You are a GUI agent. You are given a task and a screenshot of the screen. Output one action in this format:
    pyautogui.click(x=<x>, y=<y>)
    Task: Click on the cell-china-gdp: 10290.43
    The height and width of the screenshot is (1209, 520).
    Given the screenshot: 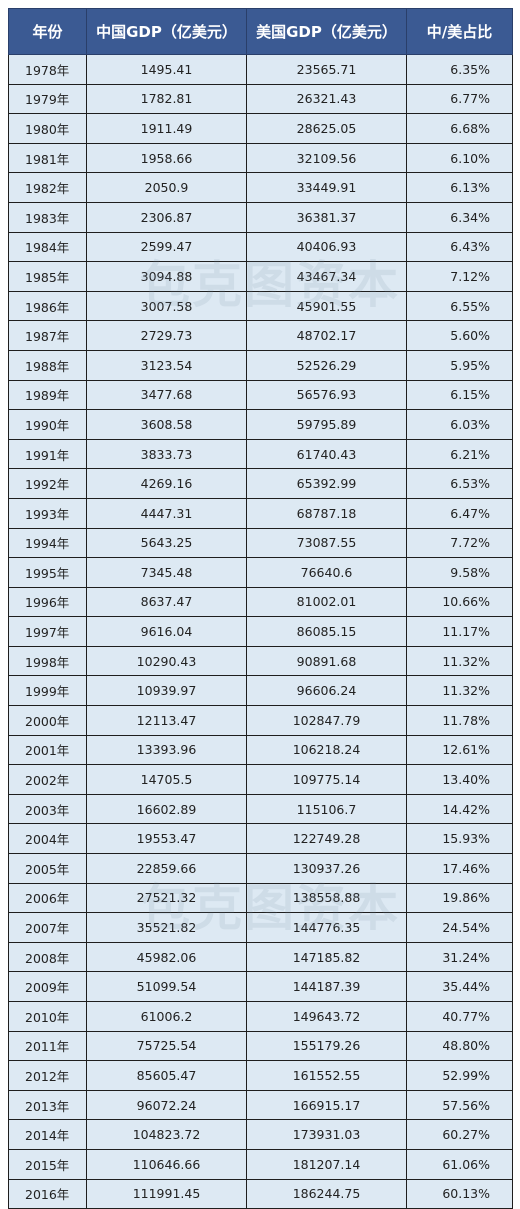 What is the action you would take?
    pyautogui.click(x=166, y=661)
    